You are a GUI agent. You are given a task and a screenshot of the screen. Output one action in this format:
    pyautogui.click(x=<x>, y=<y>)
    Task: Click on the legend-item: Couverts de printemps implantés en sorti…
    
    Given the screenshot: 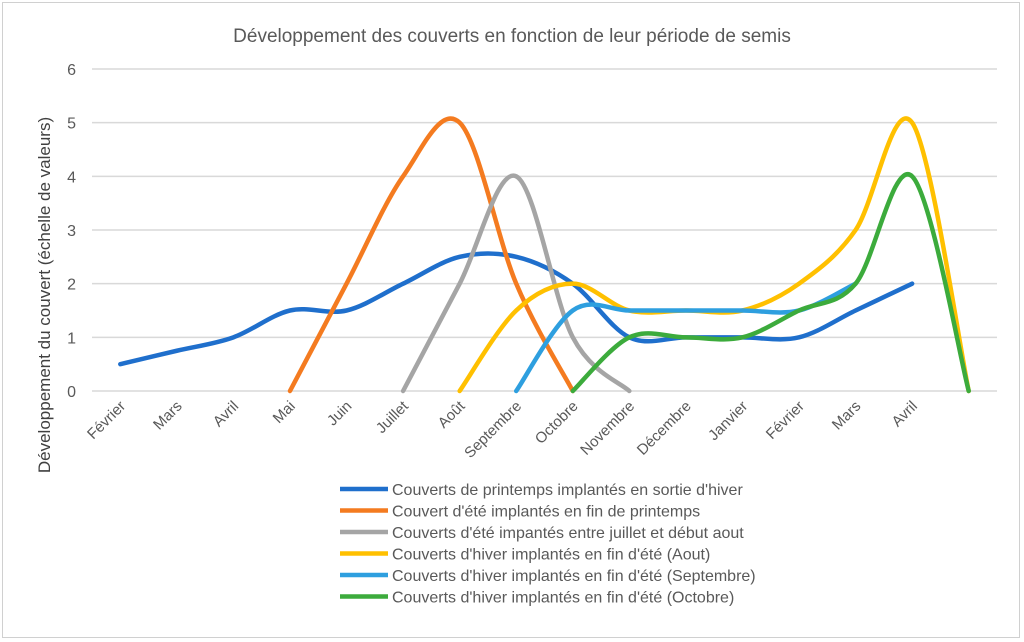 What is the action you would take?
    pyautogui.click(x=541, y=490)
    